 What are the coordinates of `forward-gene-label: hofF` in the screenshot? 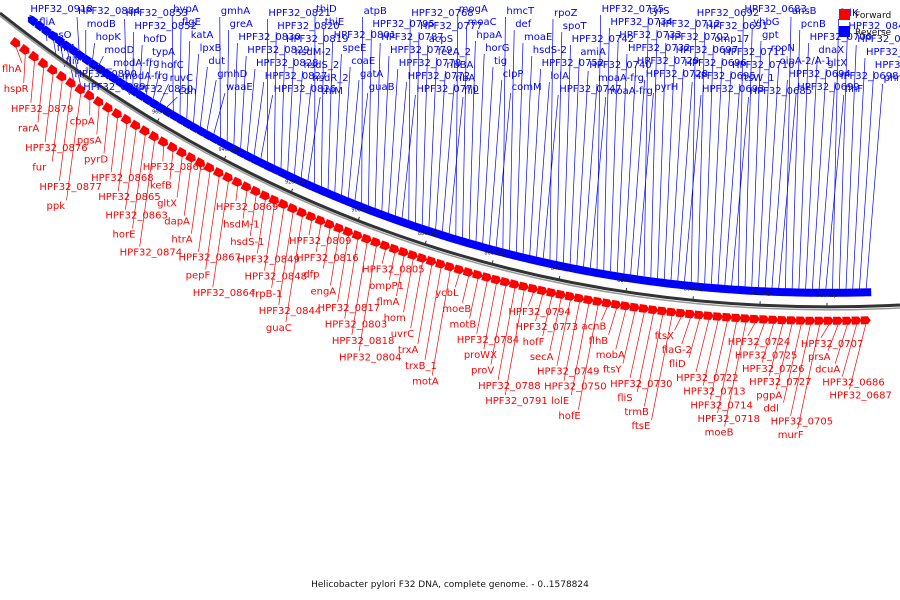 It's located at (534, 342).